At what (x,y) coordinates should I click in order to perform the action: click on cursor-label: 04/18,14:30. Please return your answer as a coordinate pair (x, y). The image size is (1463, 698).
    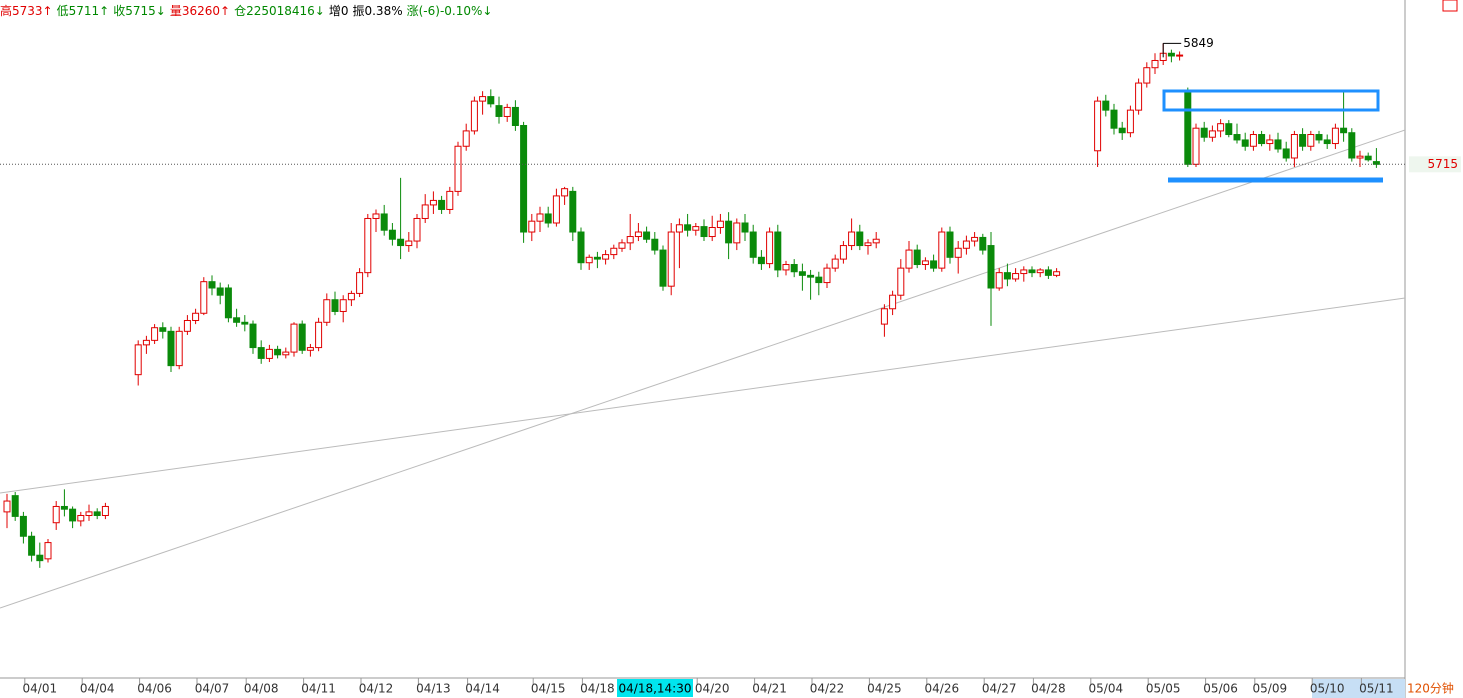
    Looking at the image, I should click on (655, 689).